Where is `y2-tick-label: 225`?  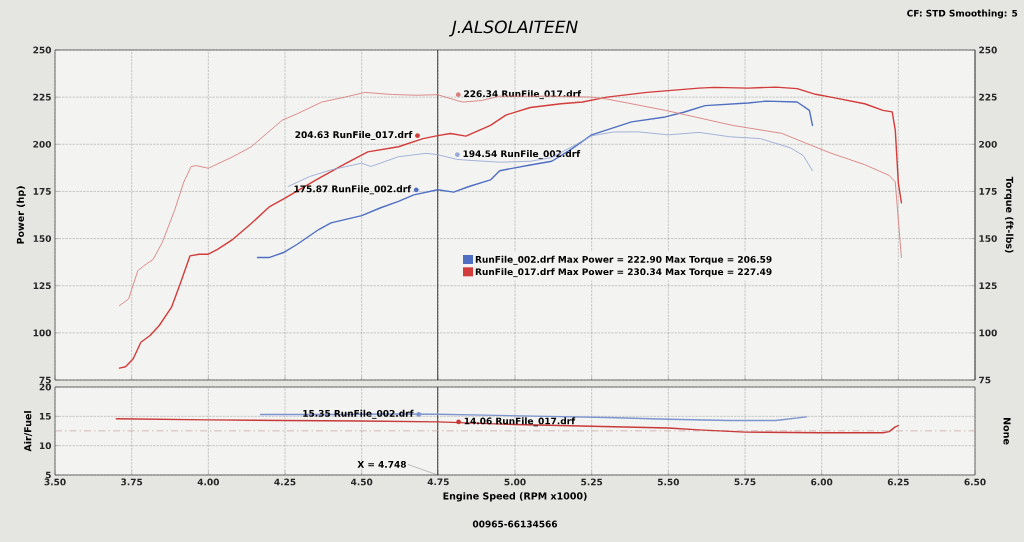 y2-tick-label: 225 is located at coordinates (988, 97).